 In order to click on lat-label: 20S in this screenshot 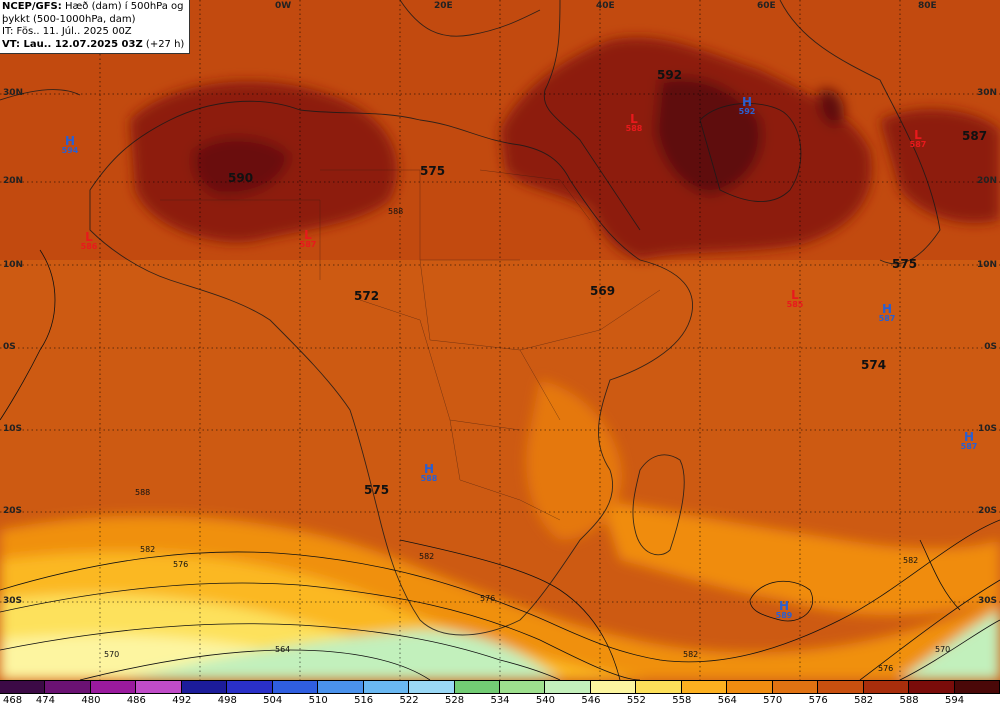, I will do `click(13, 511)`.